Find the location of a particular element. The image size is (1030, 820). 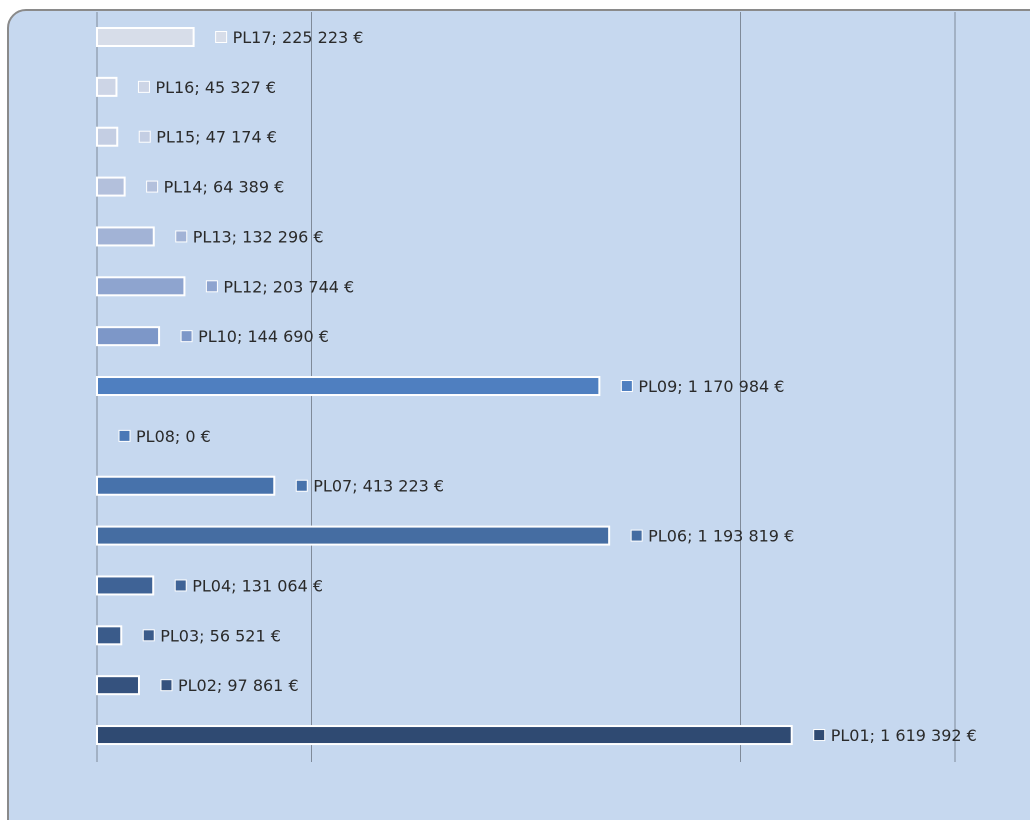

category-name: PL14 is located at coordinates (183, 186).